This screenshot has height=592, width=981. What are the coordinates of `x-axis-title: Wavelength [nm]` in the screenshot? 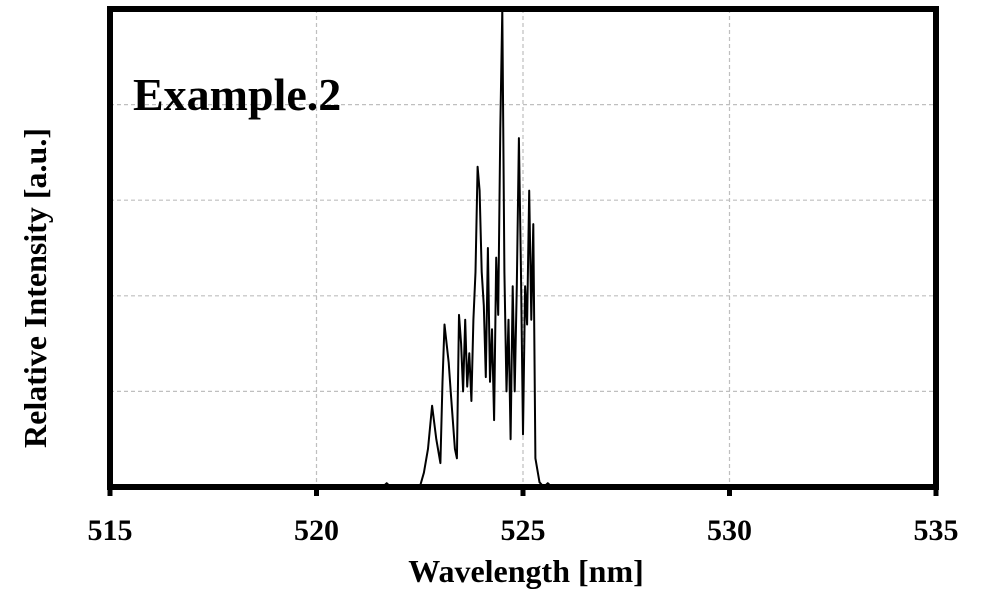 It's located at (526, 571).